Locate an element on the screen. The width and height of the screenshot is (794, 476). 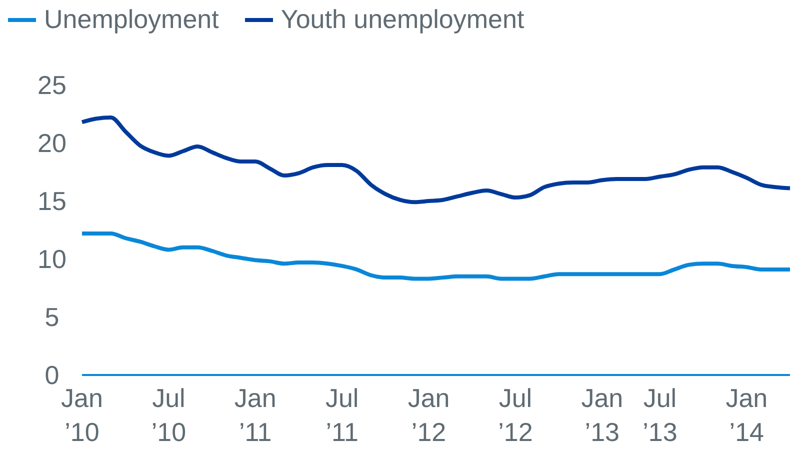
y-tick-label: 5 is located at coordinates (52, 317).